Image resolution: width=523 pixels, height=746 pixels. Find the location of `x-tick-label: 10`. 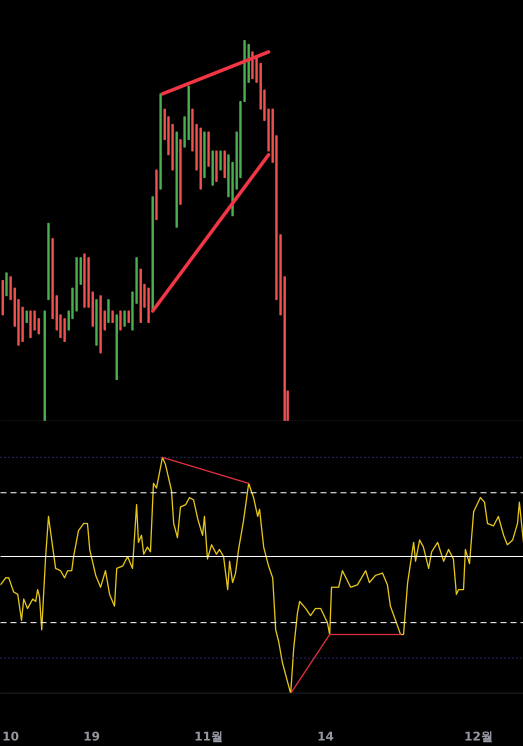

x-tick-label: 10 is located at coordinates (10, 737).